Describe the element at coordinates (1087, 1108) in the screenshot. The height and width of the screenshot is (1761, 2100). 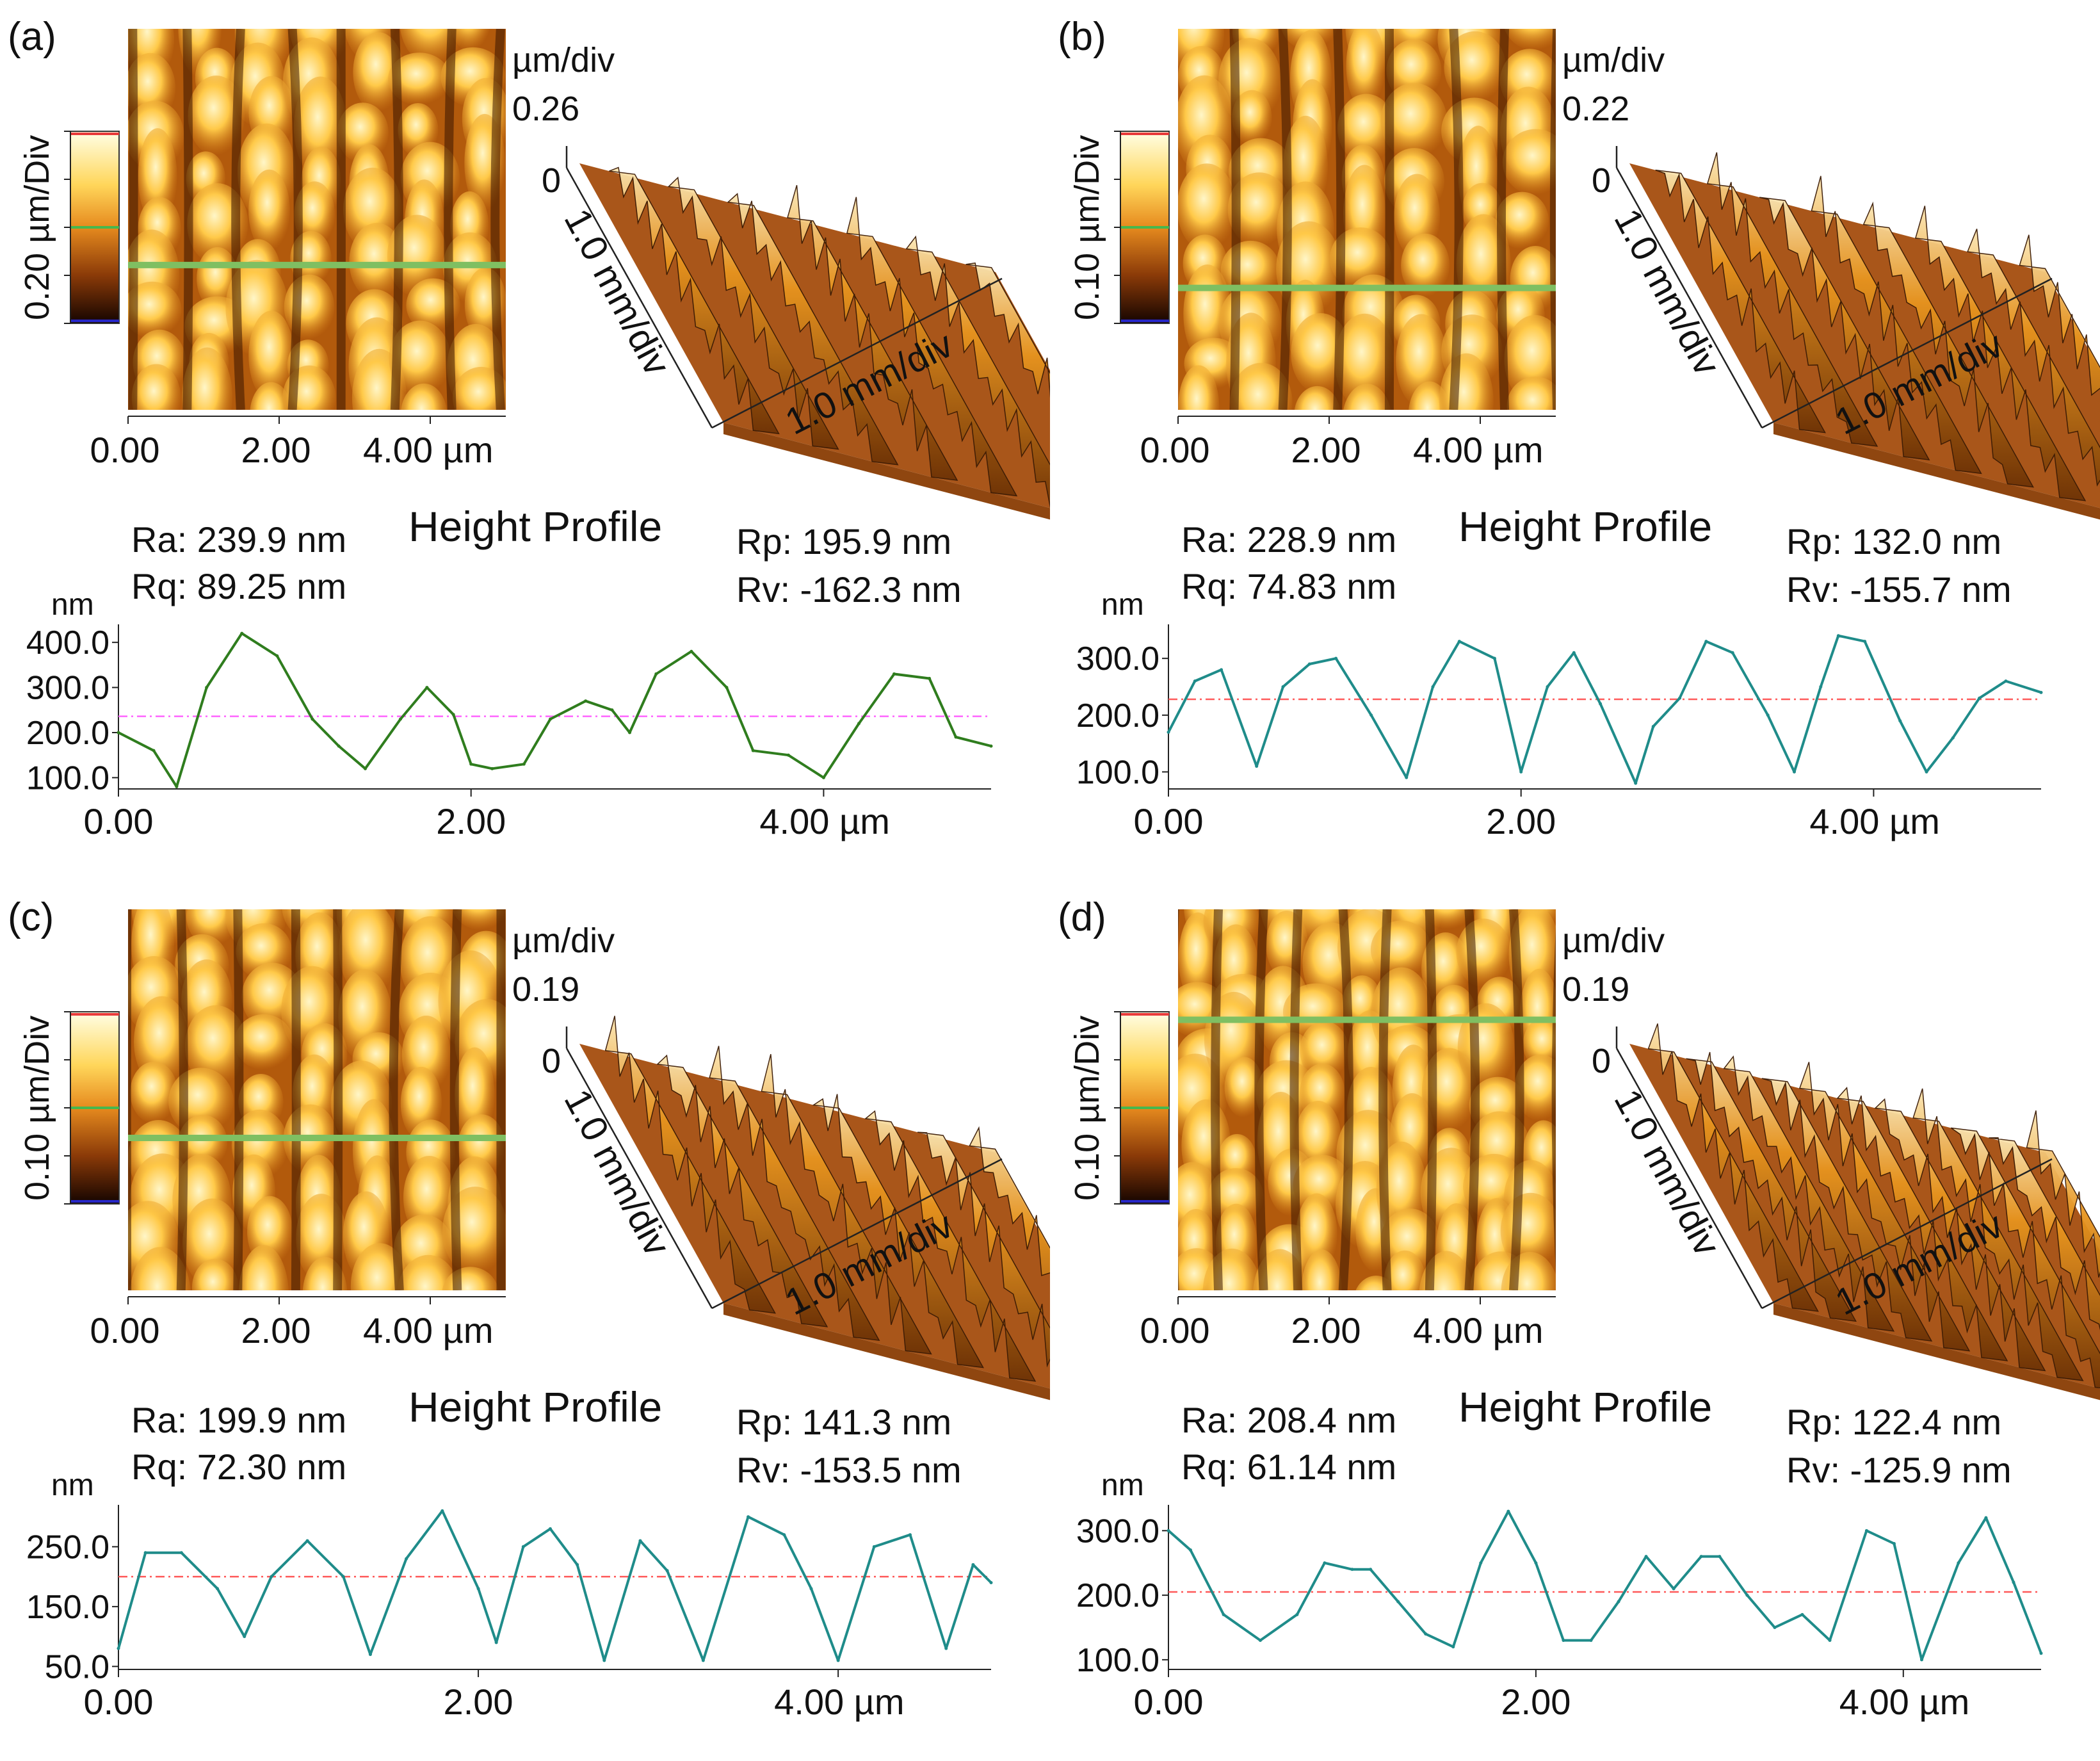
I see `scale-label: 0.10 µm/Div` at that location.